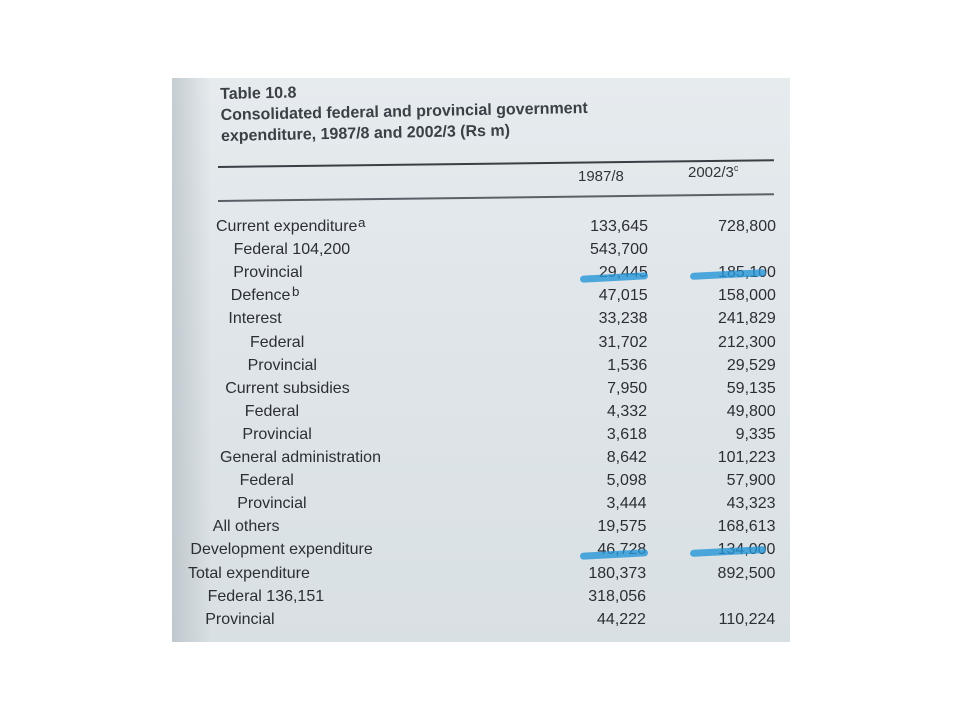 This screenshot has width=960, height=720. What do you see at coordinates (751, 504) in the screenshot?
I see `value-2002: 43,323` at bounding box center [751, 504].